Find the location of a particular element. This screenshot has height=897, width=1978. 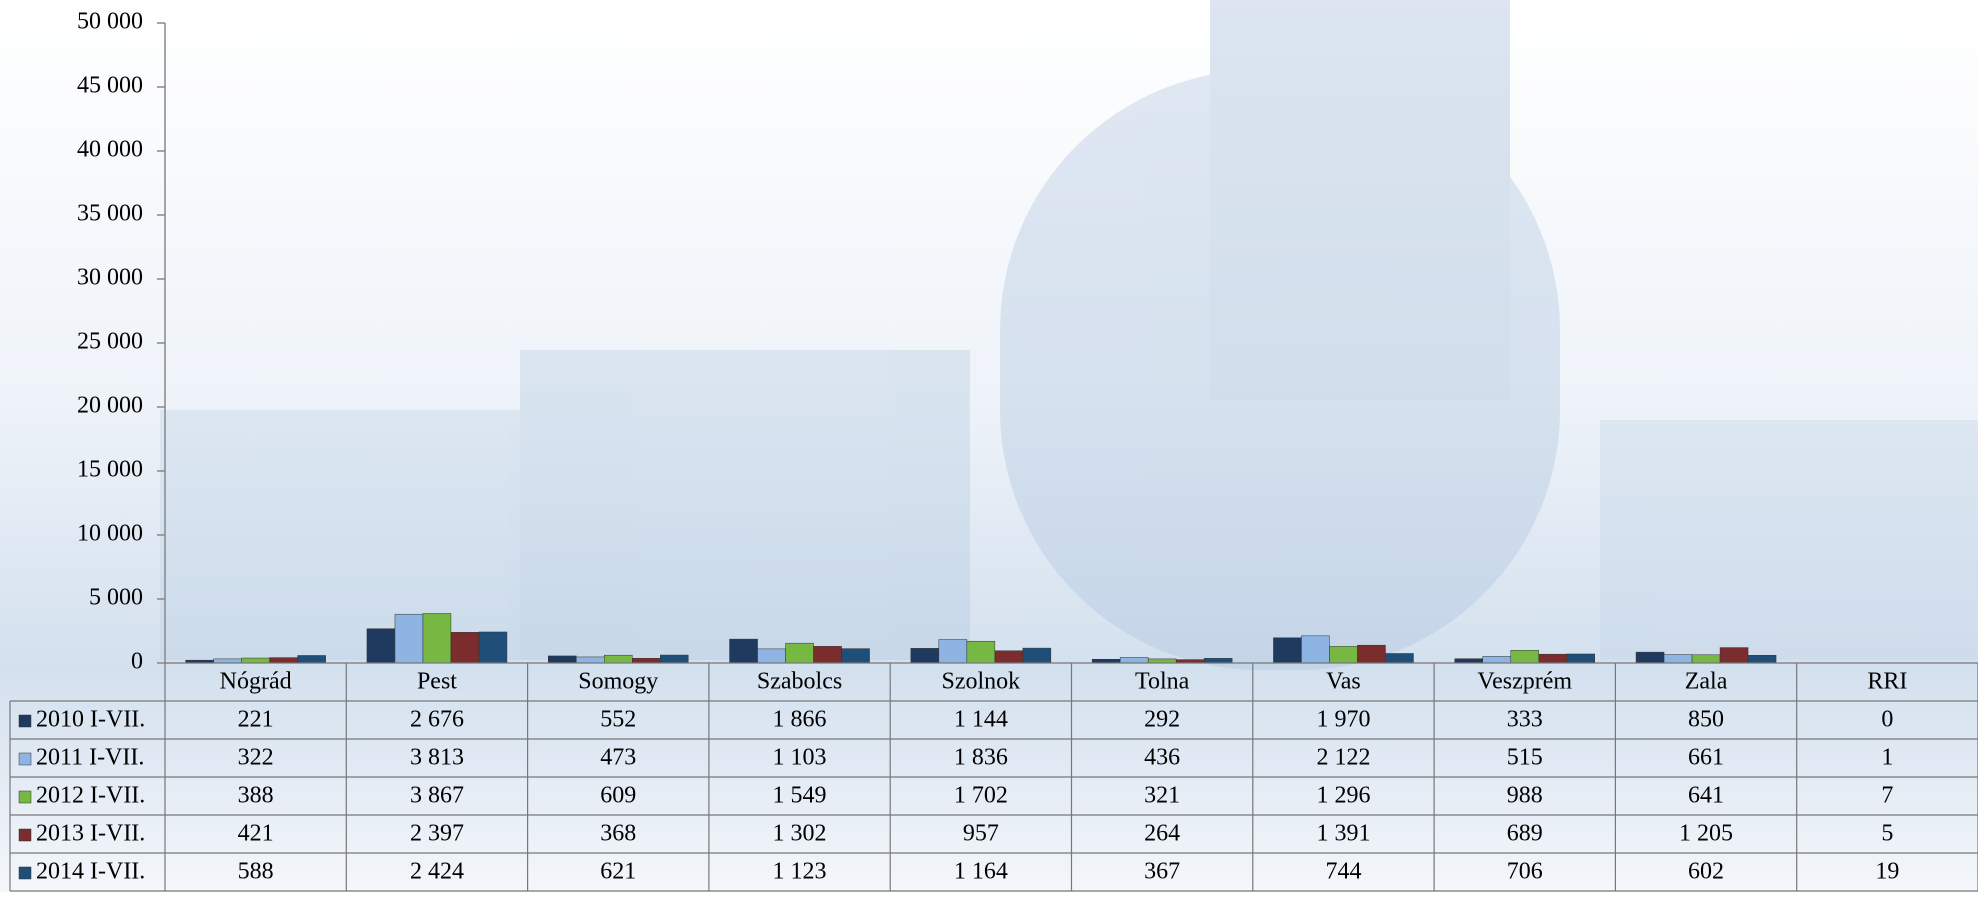

y-tick-label: 0 is located at coordinates (137, 662).